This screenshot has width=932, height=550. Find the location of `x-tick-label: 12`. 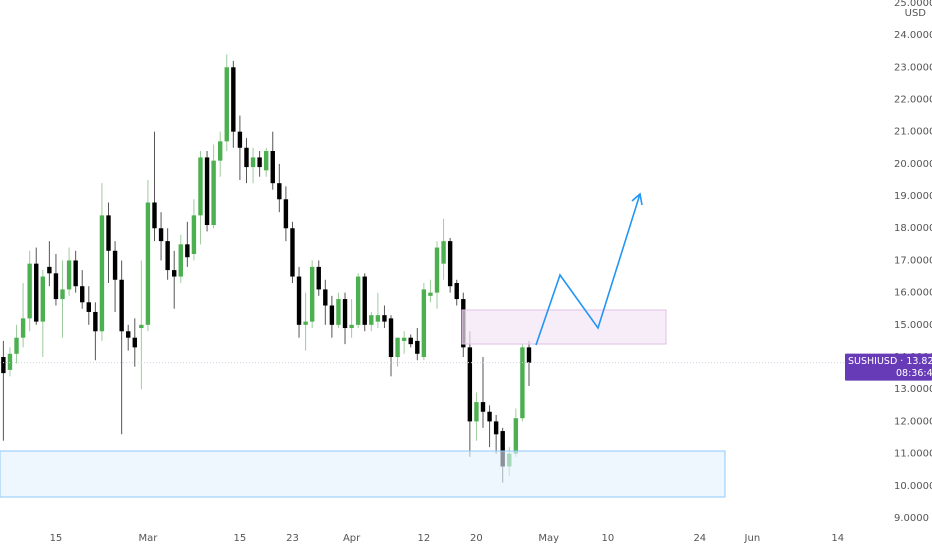

x-tick-label: 12 is located at coordinates (423, 538).